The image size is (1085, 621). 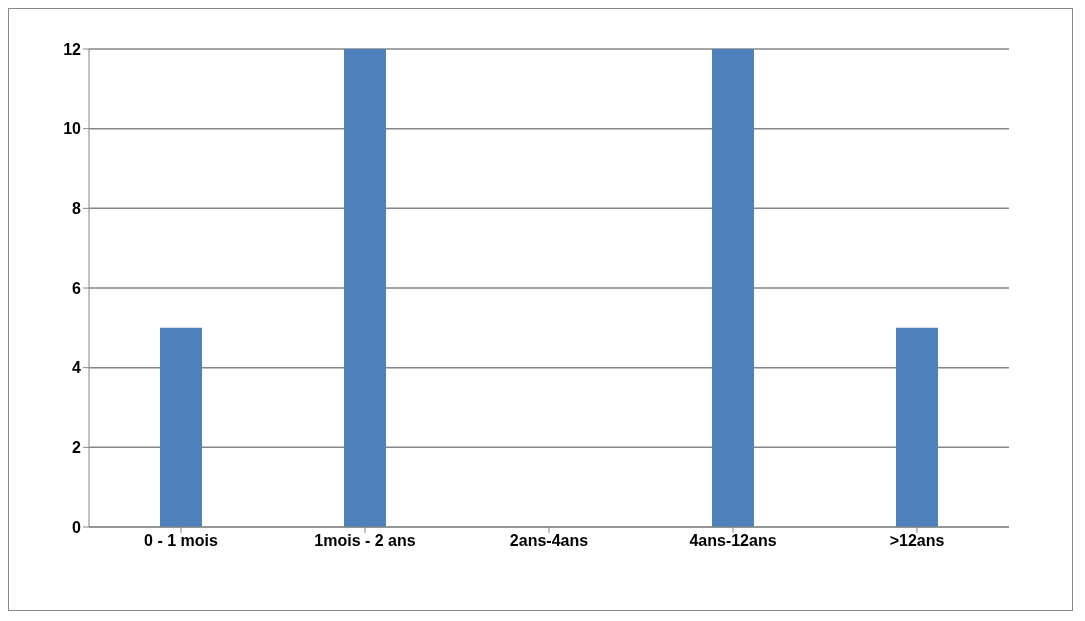 I want to click on y-tick-label: 8, so click(x=77, y=209).